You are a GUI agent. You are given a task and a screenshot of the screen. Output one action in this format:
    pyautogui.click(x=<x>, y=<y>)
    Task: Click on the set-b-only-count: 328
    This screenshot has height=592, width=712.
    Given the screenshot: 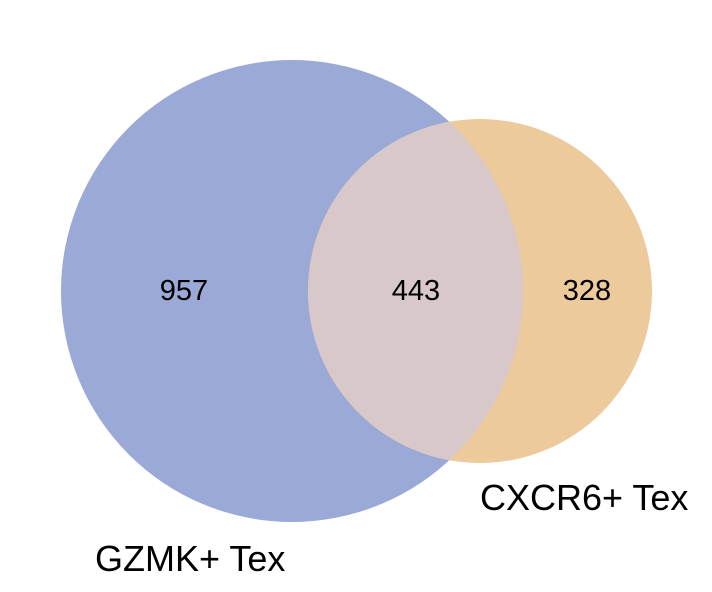 What is the action you would take?
    pyautogui.click(x=587, y=291)
    